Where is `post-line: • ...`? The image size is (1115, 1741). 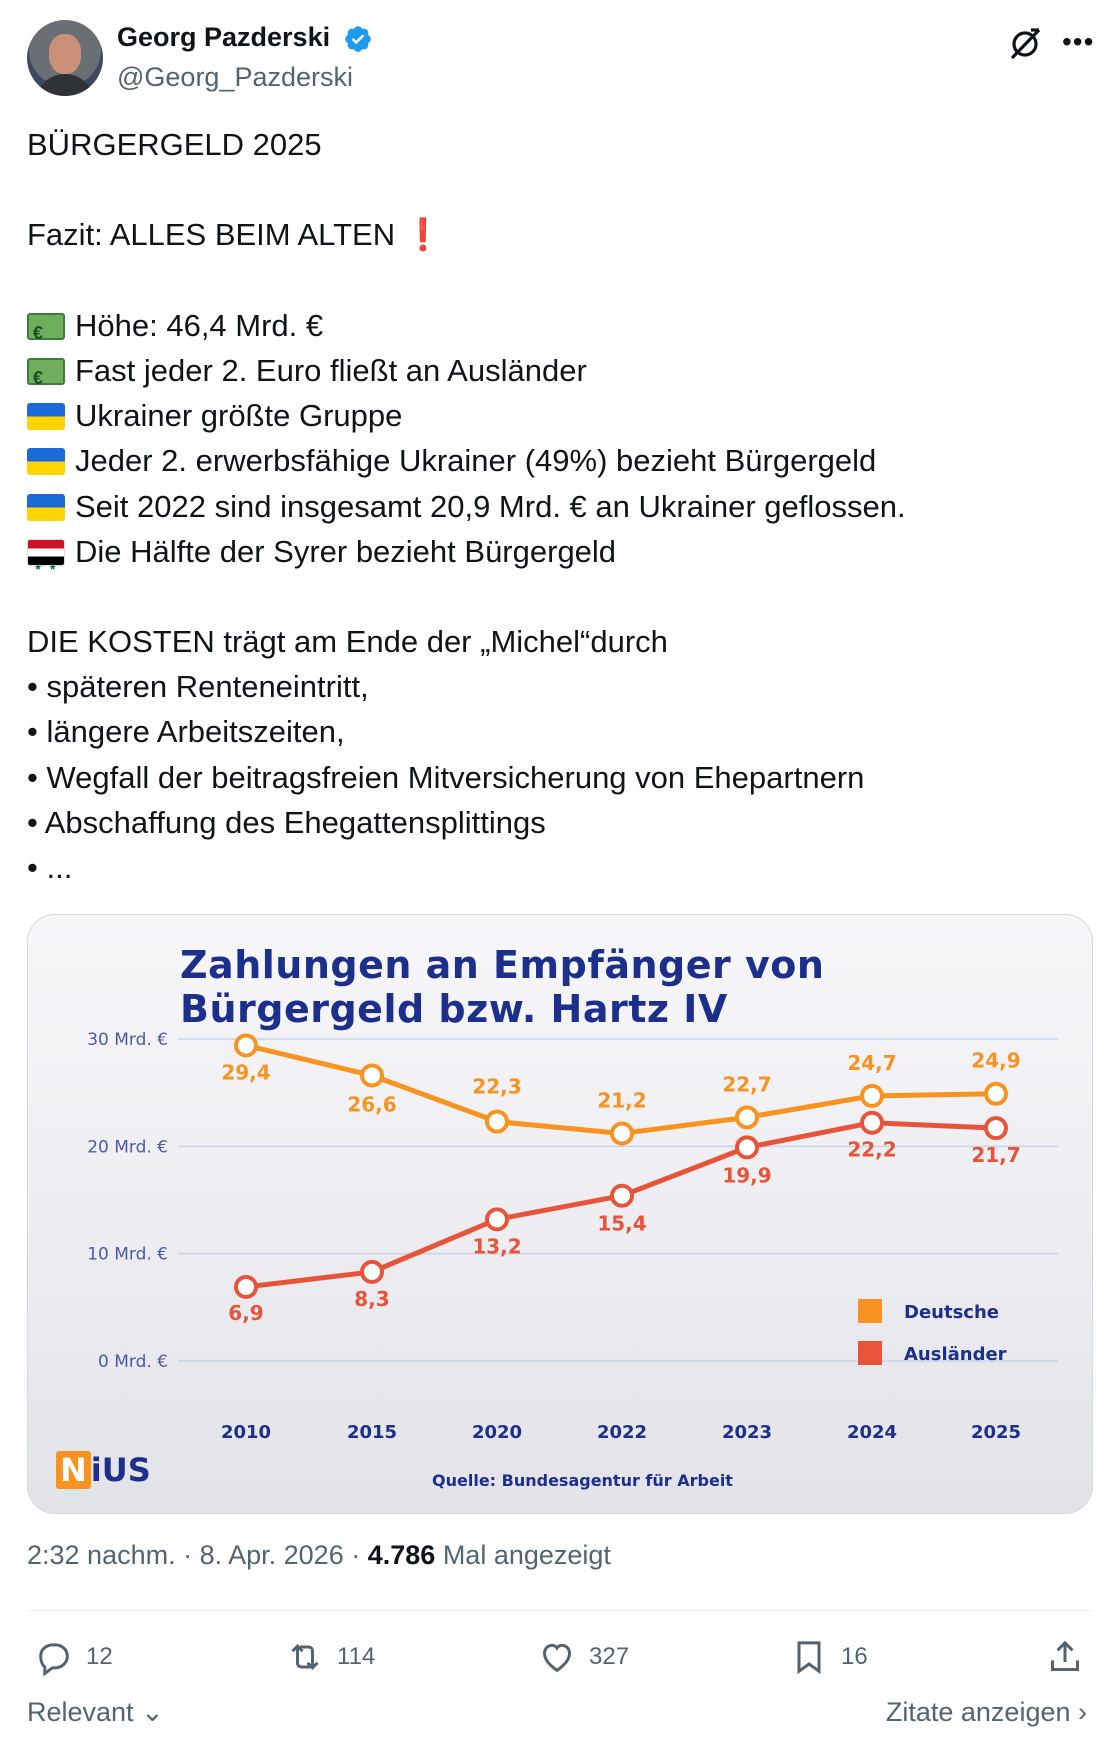 post-line: • ... is located at coordinates (50, 867).